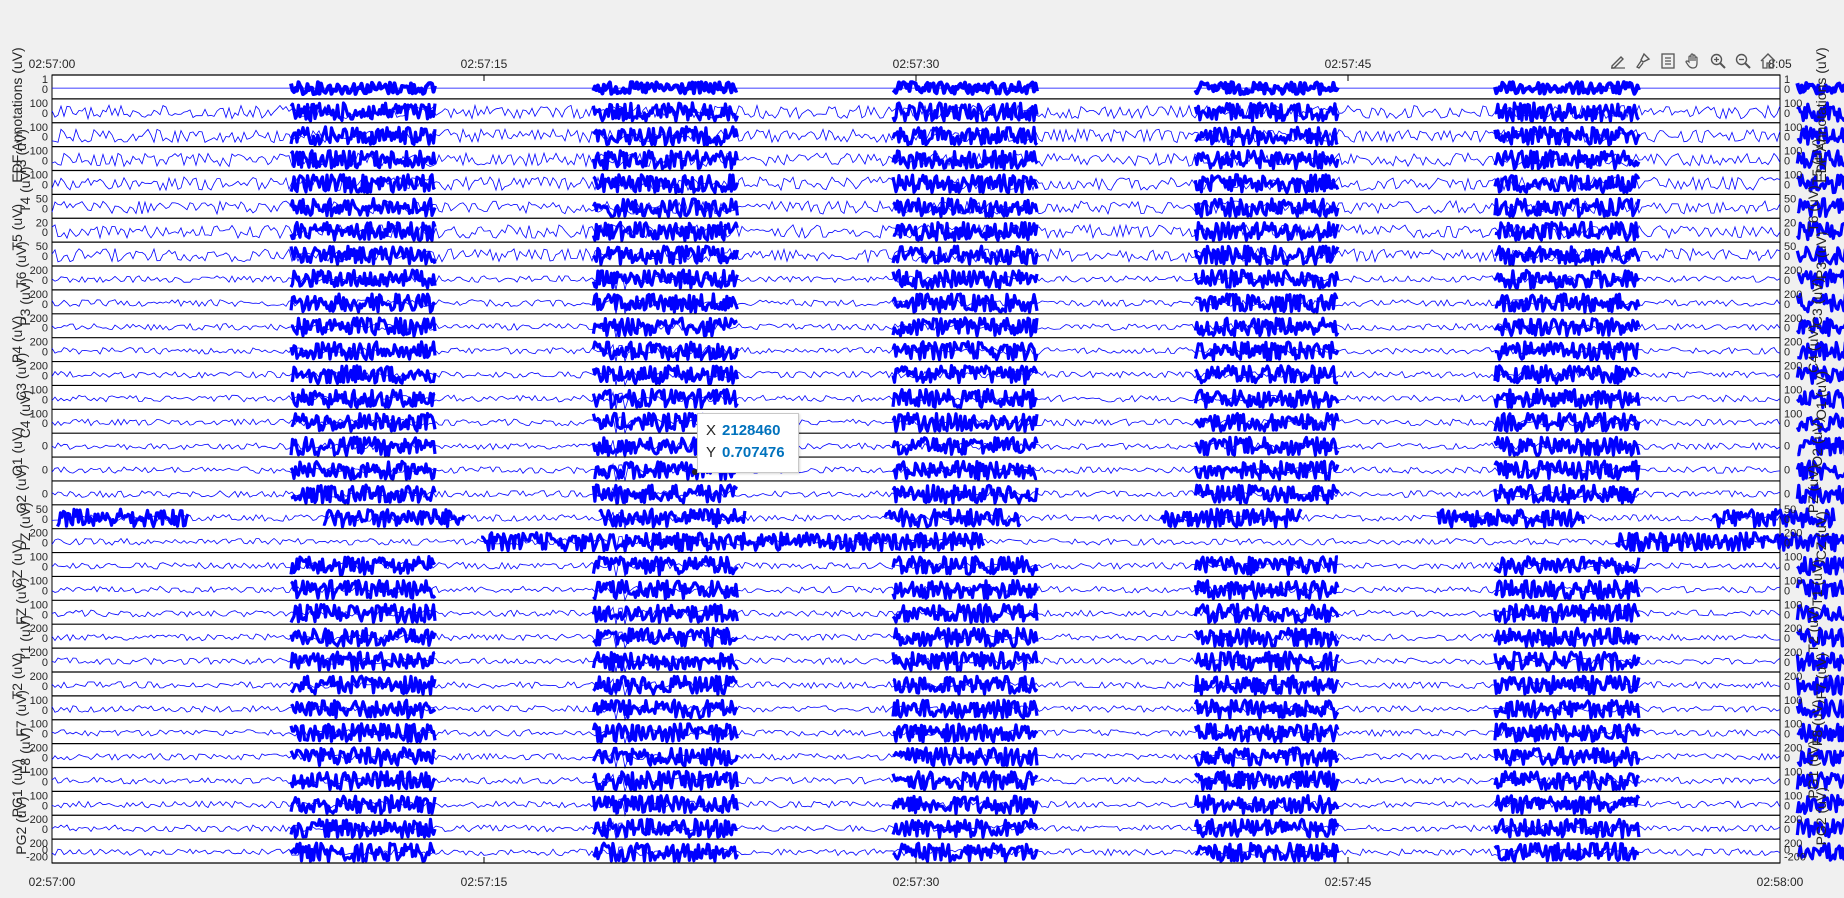  What do you see at coordinates (52, 64) in the screenshot?
I see `top-time-label: 02:57:00` at bounding box center [52, 64].